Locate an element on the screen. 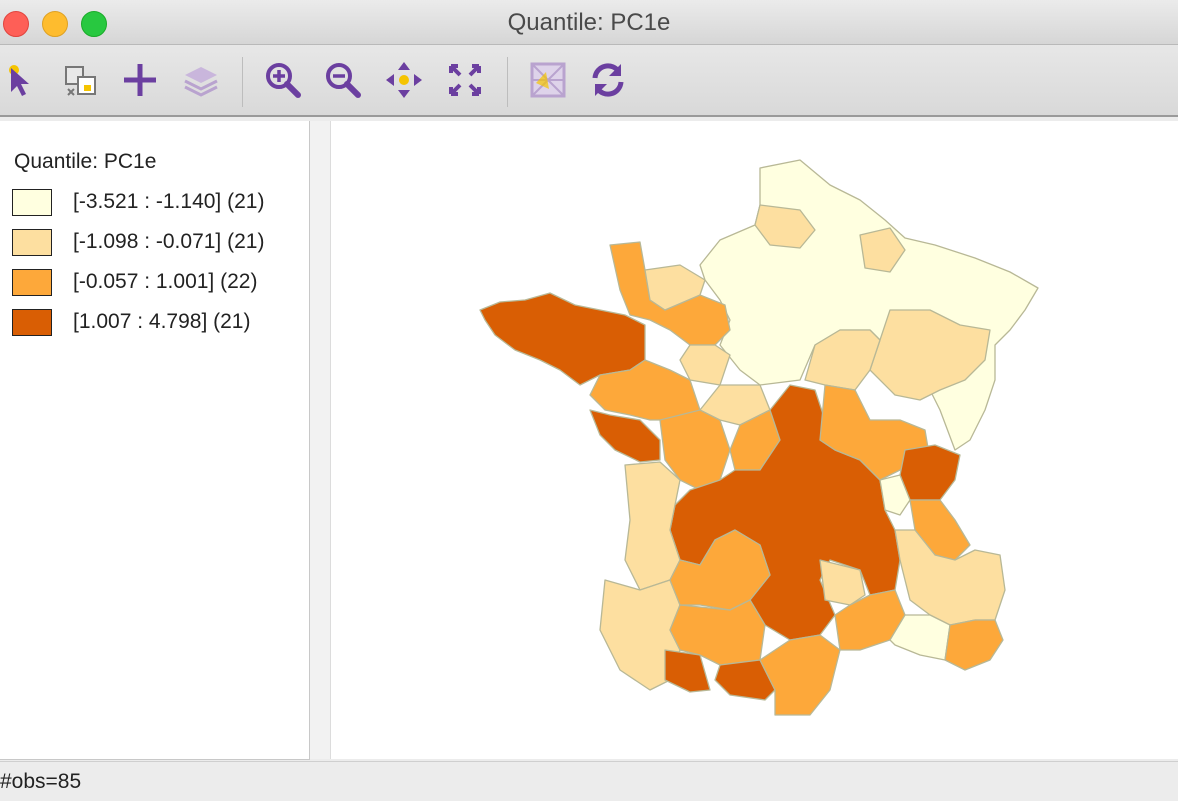 Image resolution: width=1178 pixels, height=801 pixels. copy-image-icon is located at coordinates (80, 81).